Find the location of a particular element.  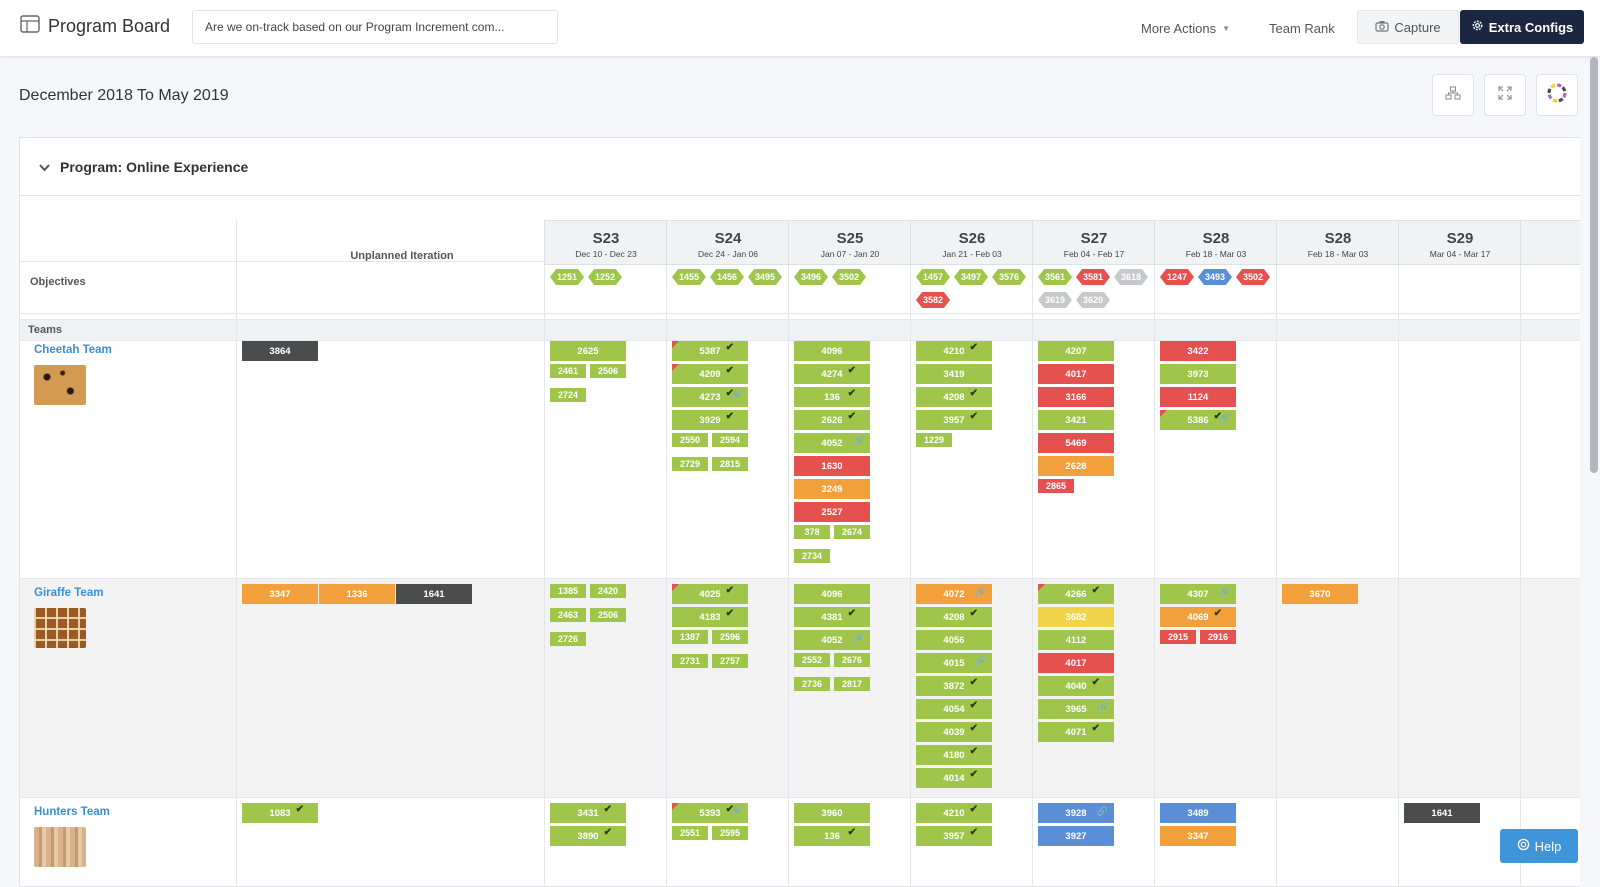

work-item-card: 2676 is located at coordinates (852, 660).